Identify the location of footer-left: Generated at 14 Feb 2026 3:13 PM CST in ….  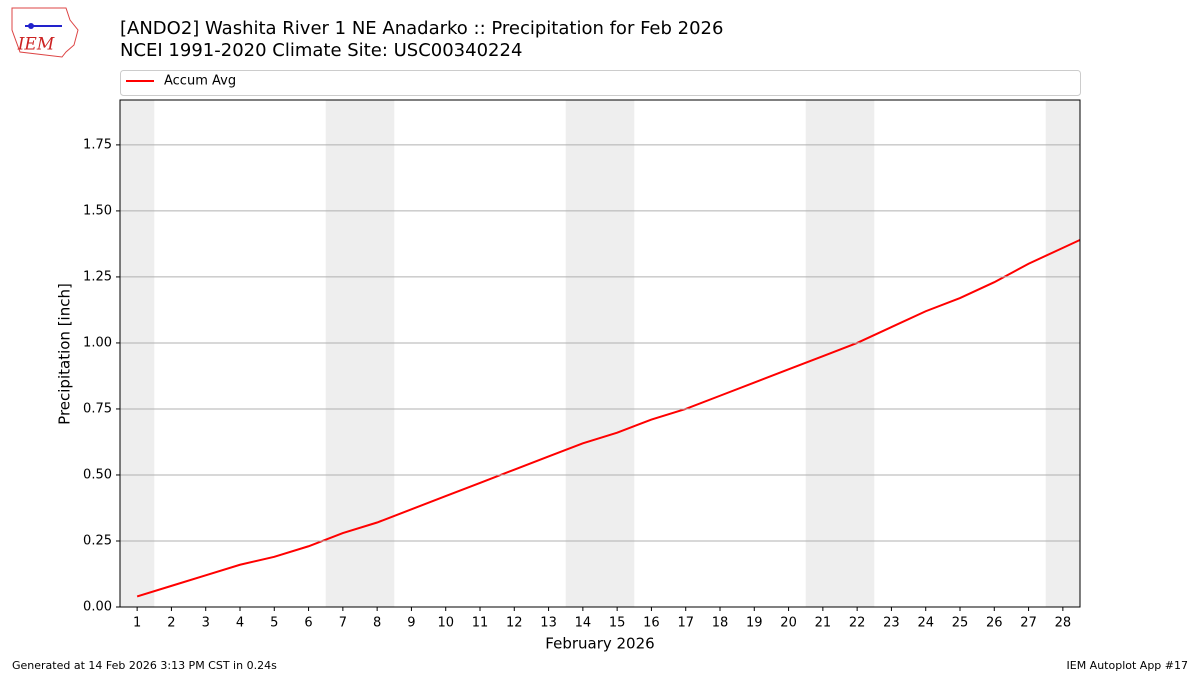
(144, 665).